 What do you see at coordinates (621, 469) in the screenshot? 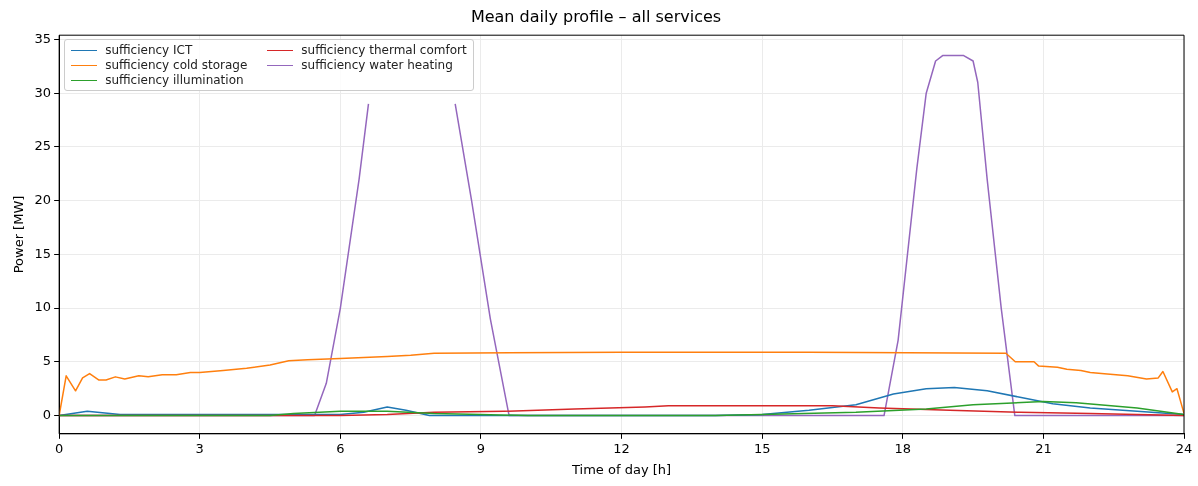
I see `x-axis-title: Time of day [h]` at bounding box center [621, 469].